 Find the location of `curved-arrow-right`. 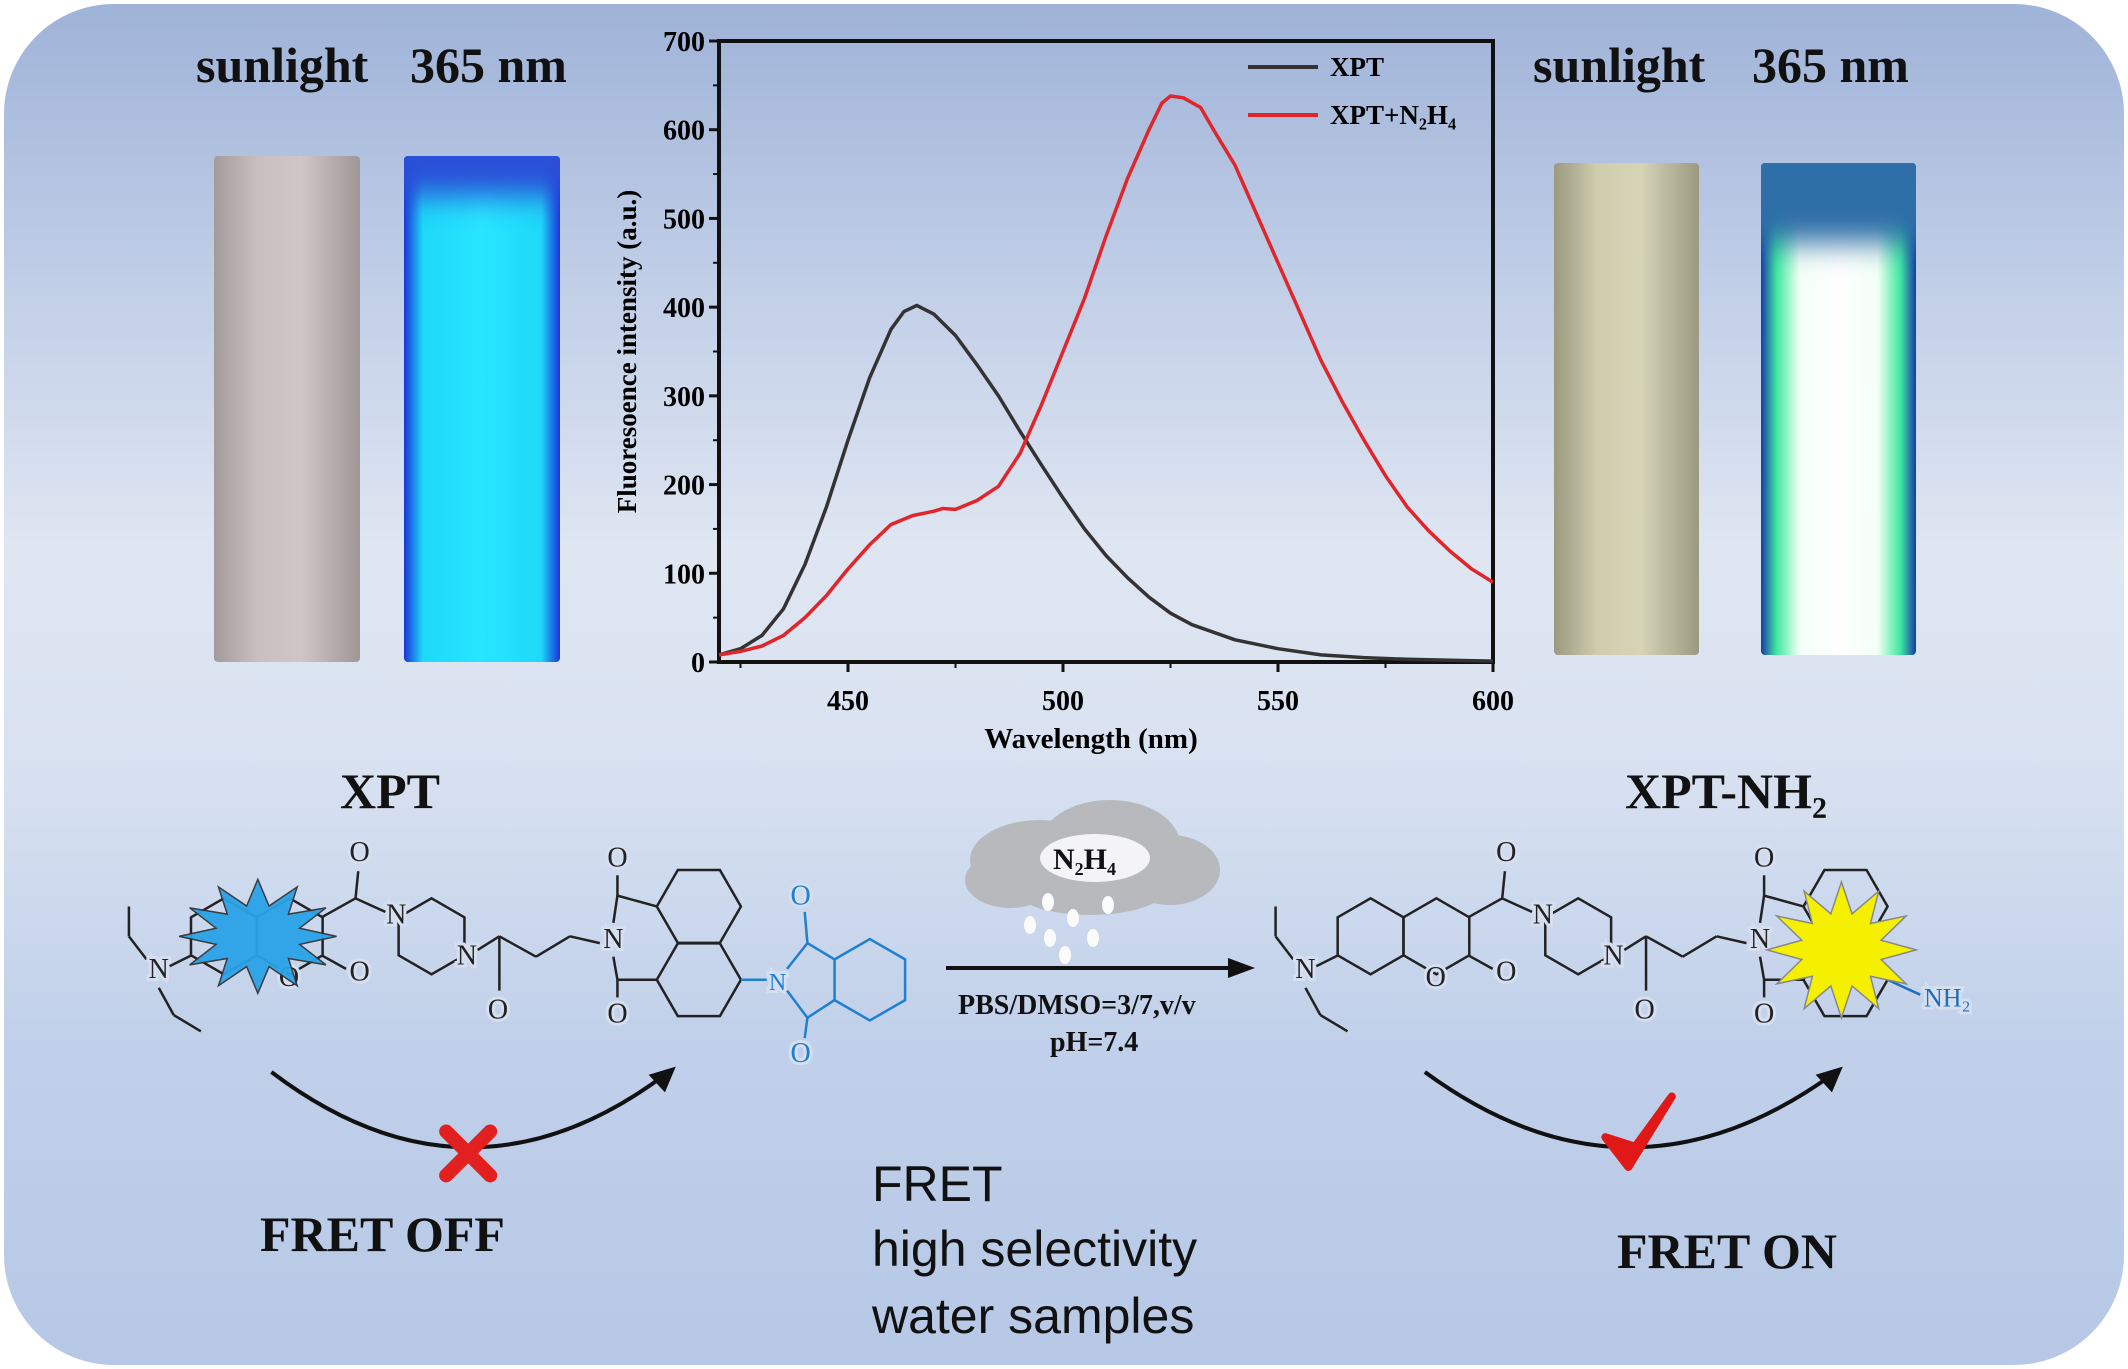

curved-arrow-right is located at coordinates (1628, 1110).